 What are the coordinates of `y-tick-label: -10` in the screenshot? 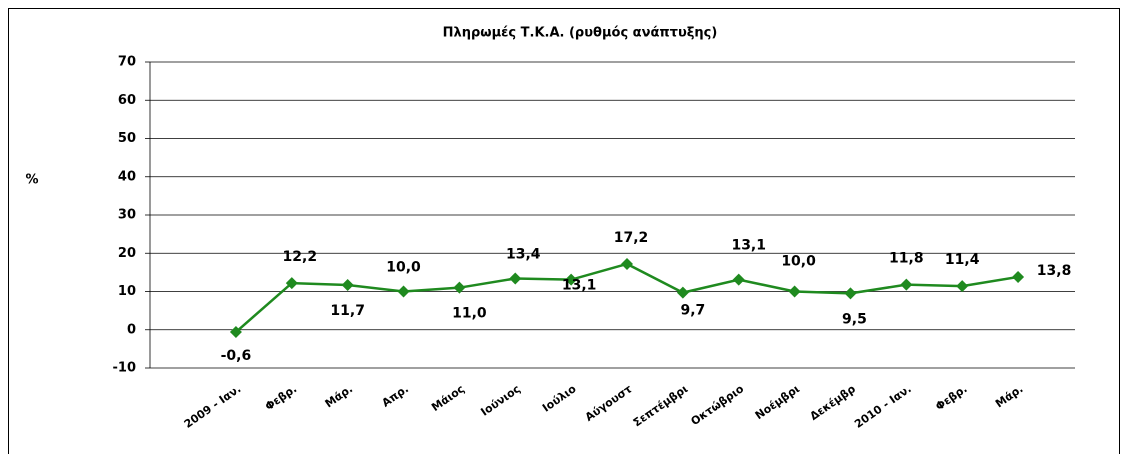 It's located at (125, 368).